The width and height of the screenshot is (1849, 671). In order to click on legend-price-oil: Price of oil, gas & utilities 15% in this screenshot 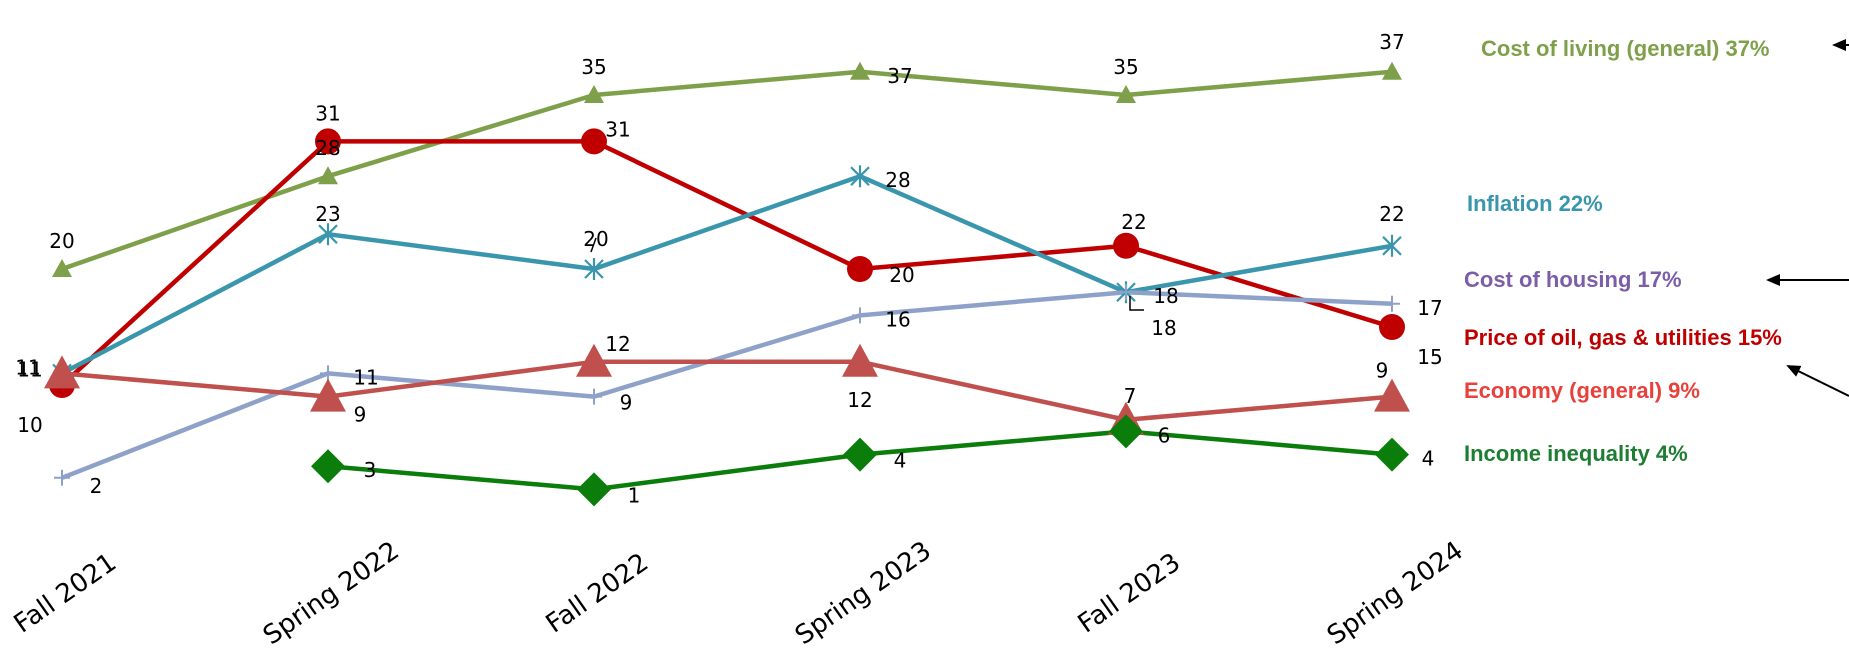, I will do `click(1623, 337)`.